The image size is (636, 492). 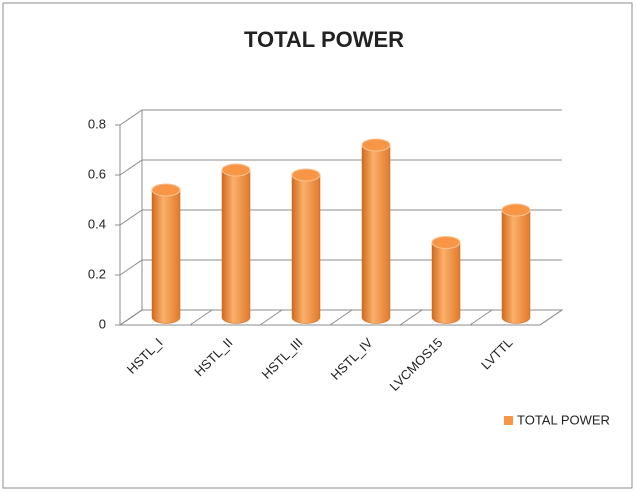 What do you see at coordinates (97, 273) in the screenshot?
I see `y-tick-label: 0.2` at bounding box center [97, 273].